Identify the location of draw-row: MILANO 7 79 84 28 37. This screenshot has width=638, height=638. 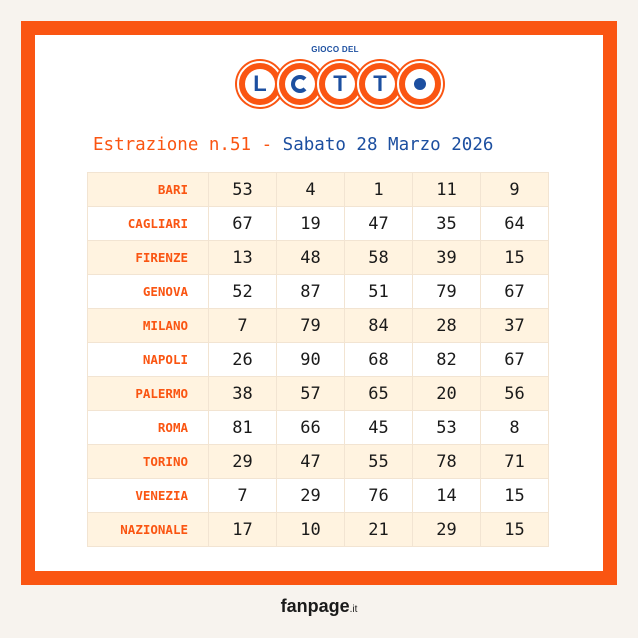
(318, 325).